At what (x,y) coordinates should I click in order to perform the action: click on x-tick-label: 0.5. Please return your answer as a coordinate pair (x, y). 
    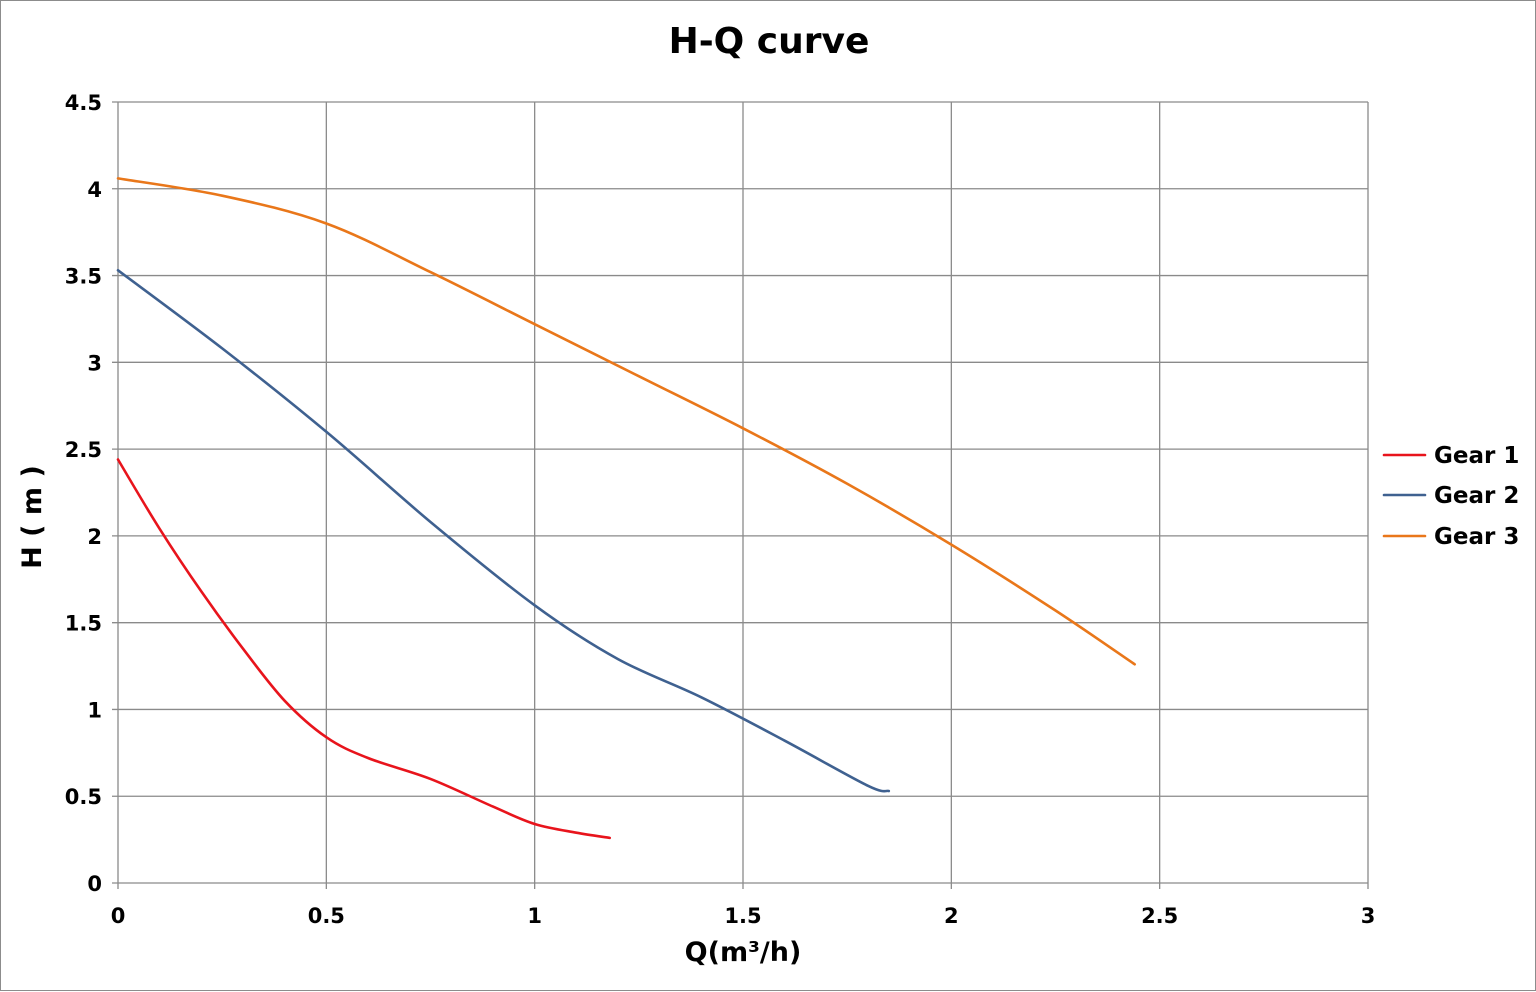
    Looking at the image, I should click on (326, 916).